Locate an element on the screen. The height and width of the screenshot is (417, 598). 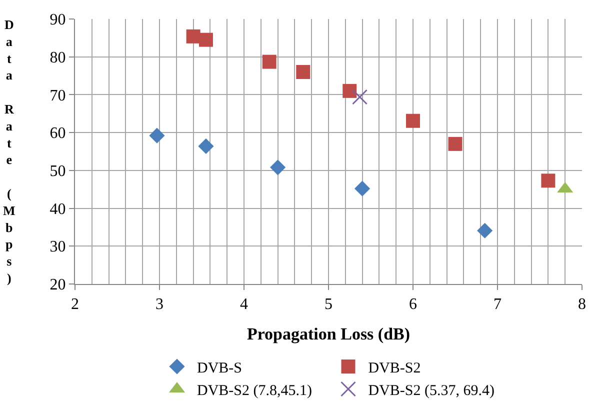
legend-label: DVB-S2 (5.37, 69.4) is located at coordinates (431, 390).